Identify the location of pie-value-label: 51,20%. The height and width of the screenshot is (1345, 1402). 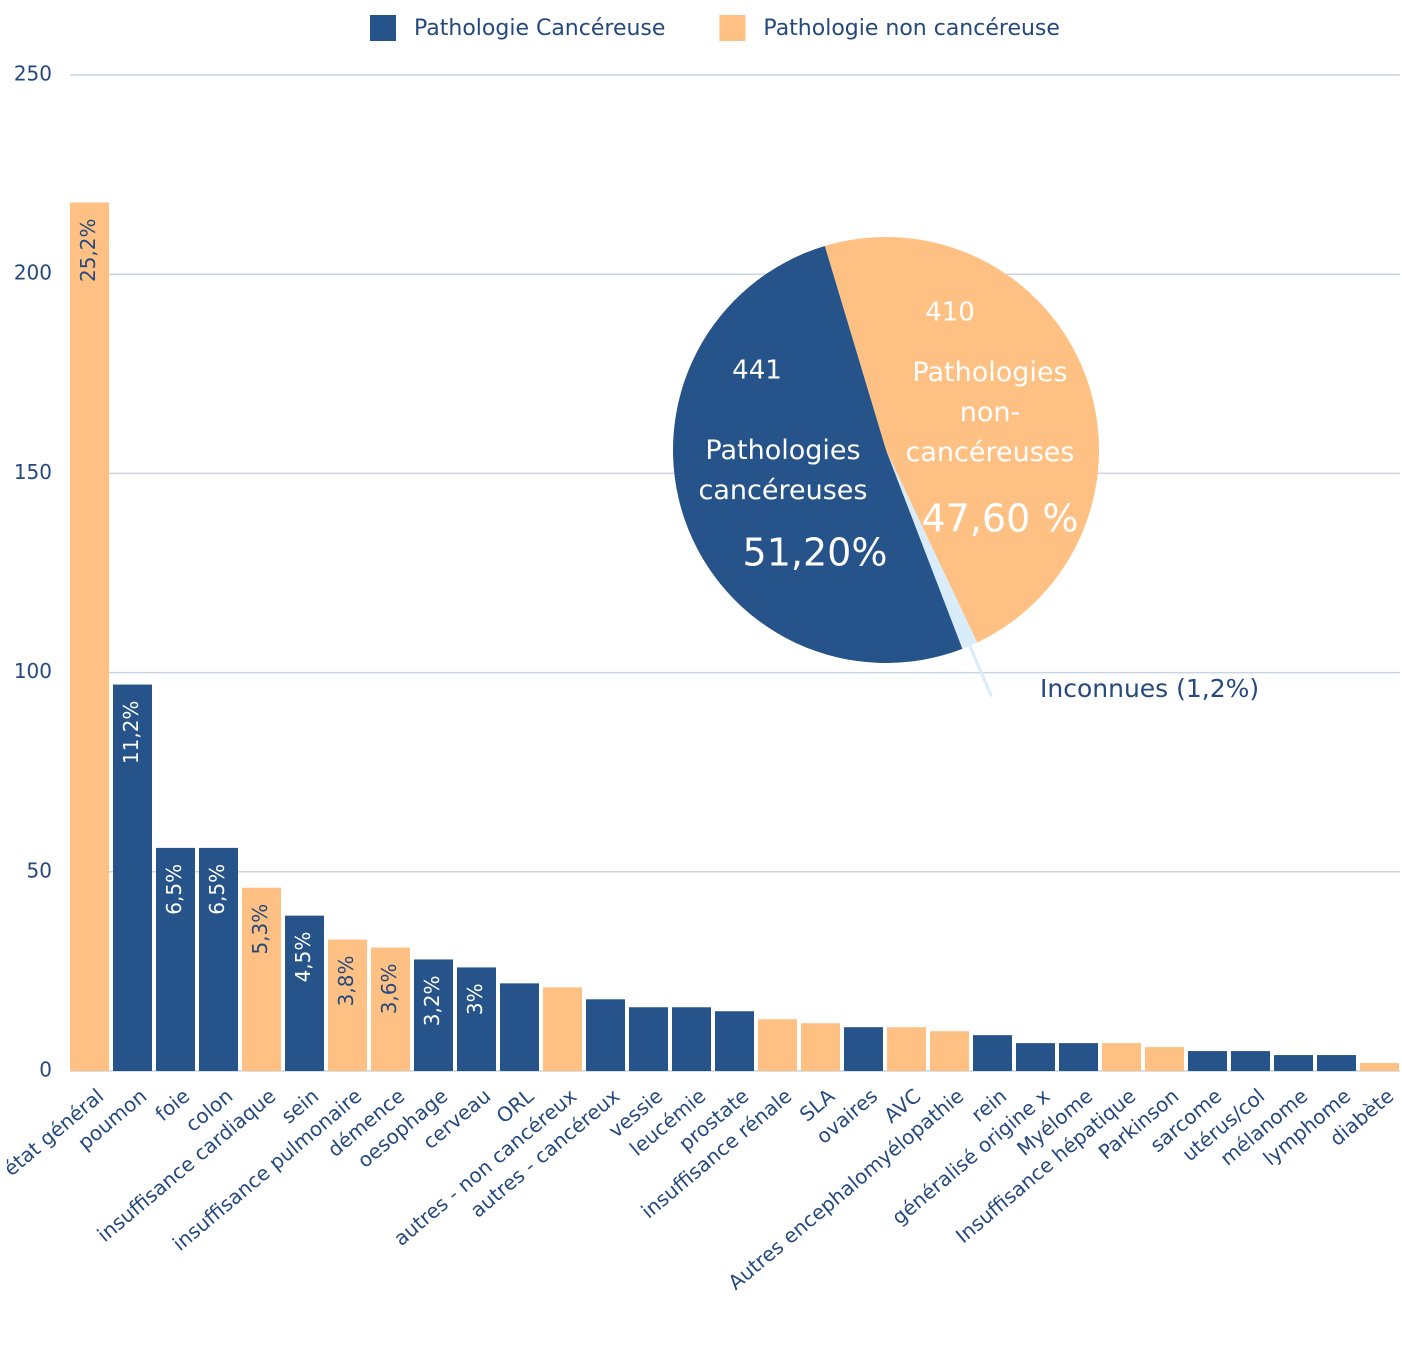
(815, 553).